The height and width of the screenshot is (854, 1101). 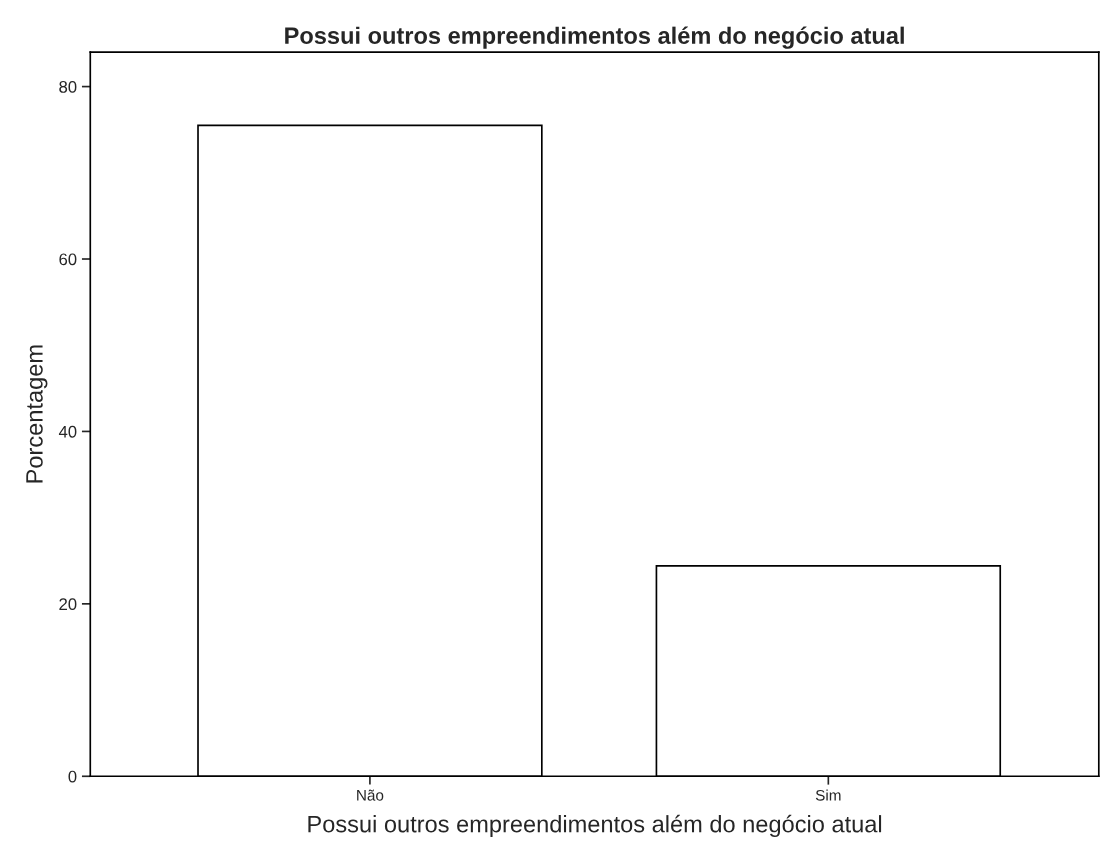 What do you see at coordinates (594, 37) in the screenshot?
I see `chart-title: Possui outros empreendimentos além do negócio atual` at bounding box center [594, 37].